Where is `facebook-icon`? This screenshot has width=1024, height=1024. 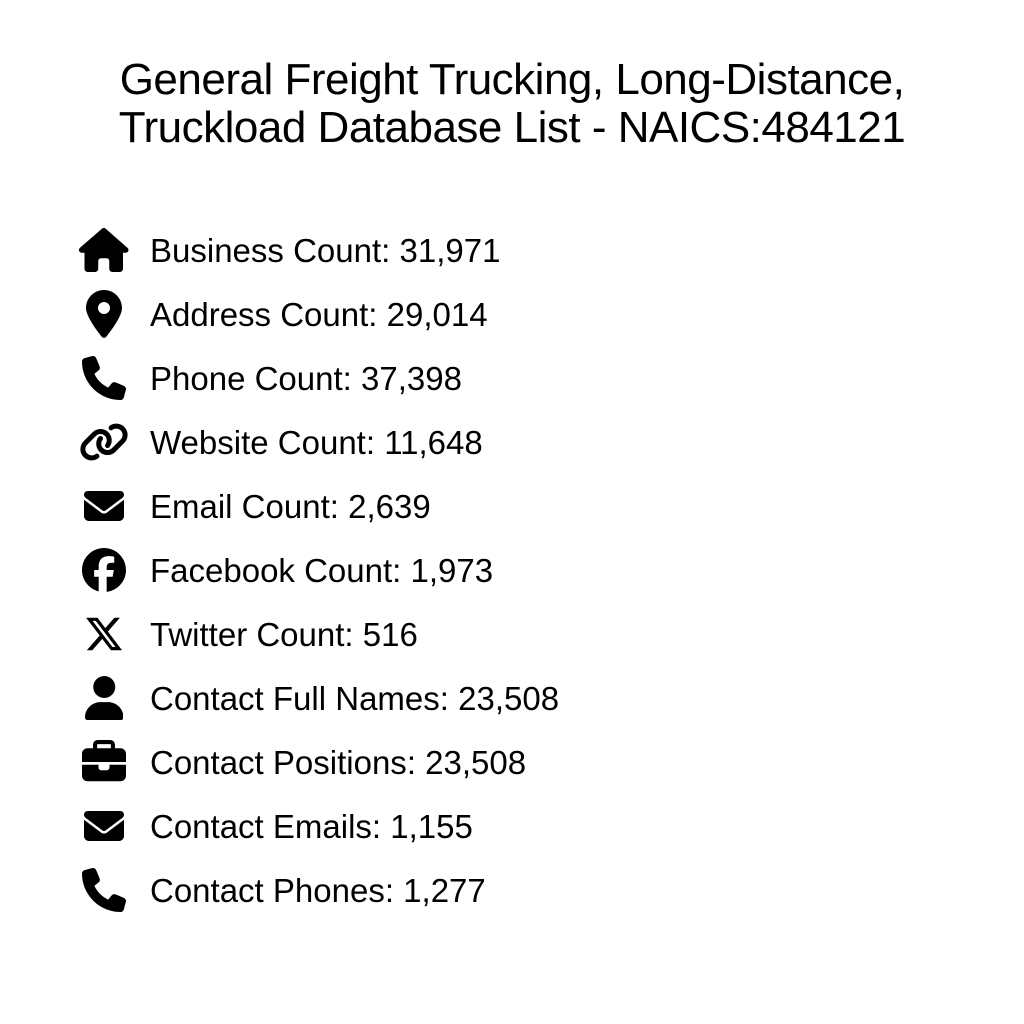
facebook-icon is located at coordinates (104, 570).